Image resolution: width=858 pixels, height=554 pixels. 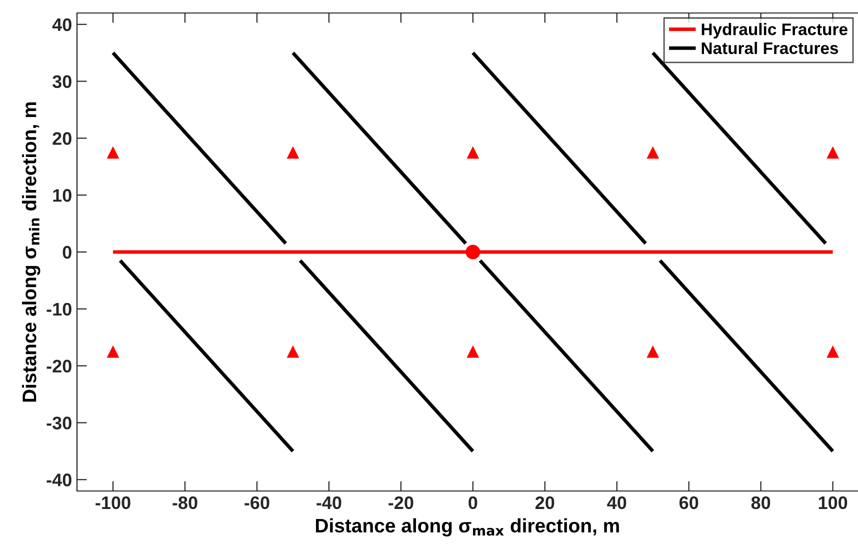 I want to click on y-tick-label: 40, so click(x=62, y=25).